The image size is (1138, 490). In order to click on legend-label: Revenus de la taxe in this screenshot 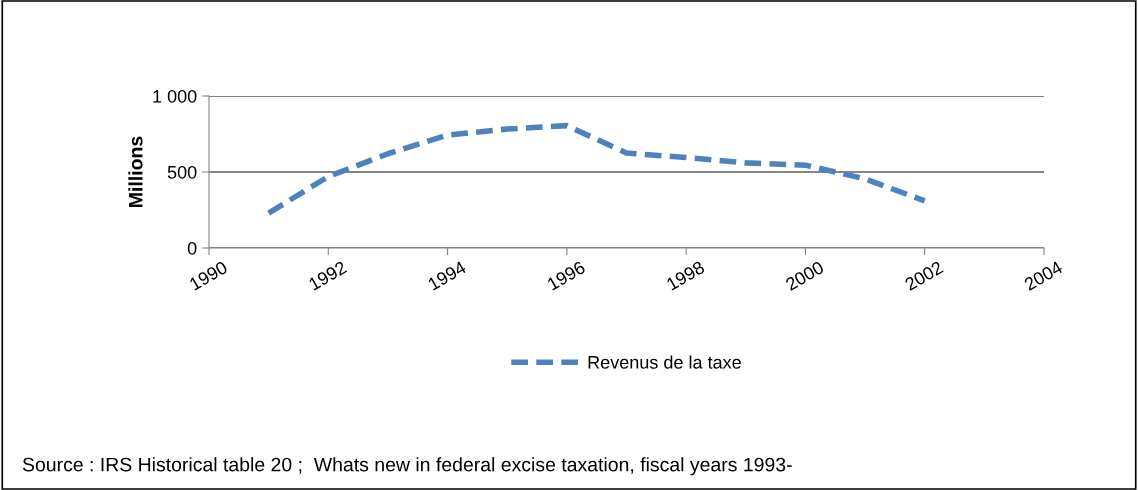, I will do `click(664, 362)`.